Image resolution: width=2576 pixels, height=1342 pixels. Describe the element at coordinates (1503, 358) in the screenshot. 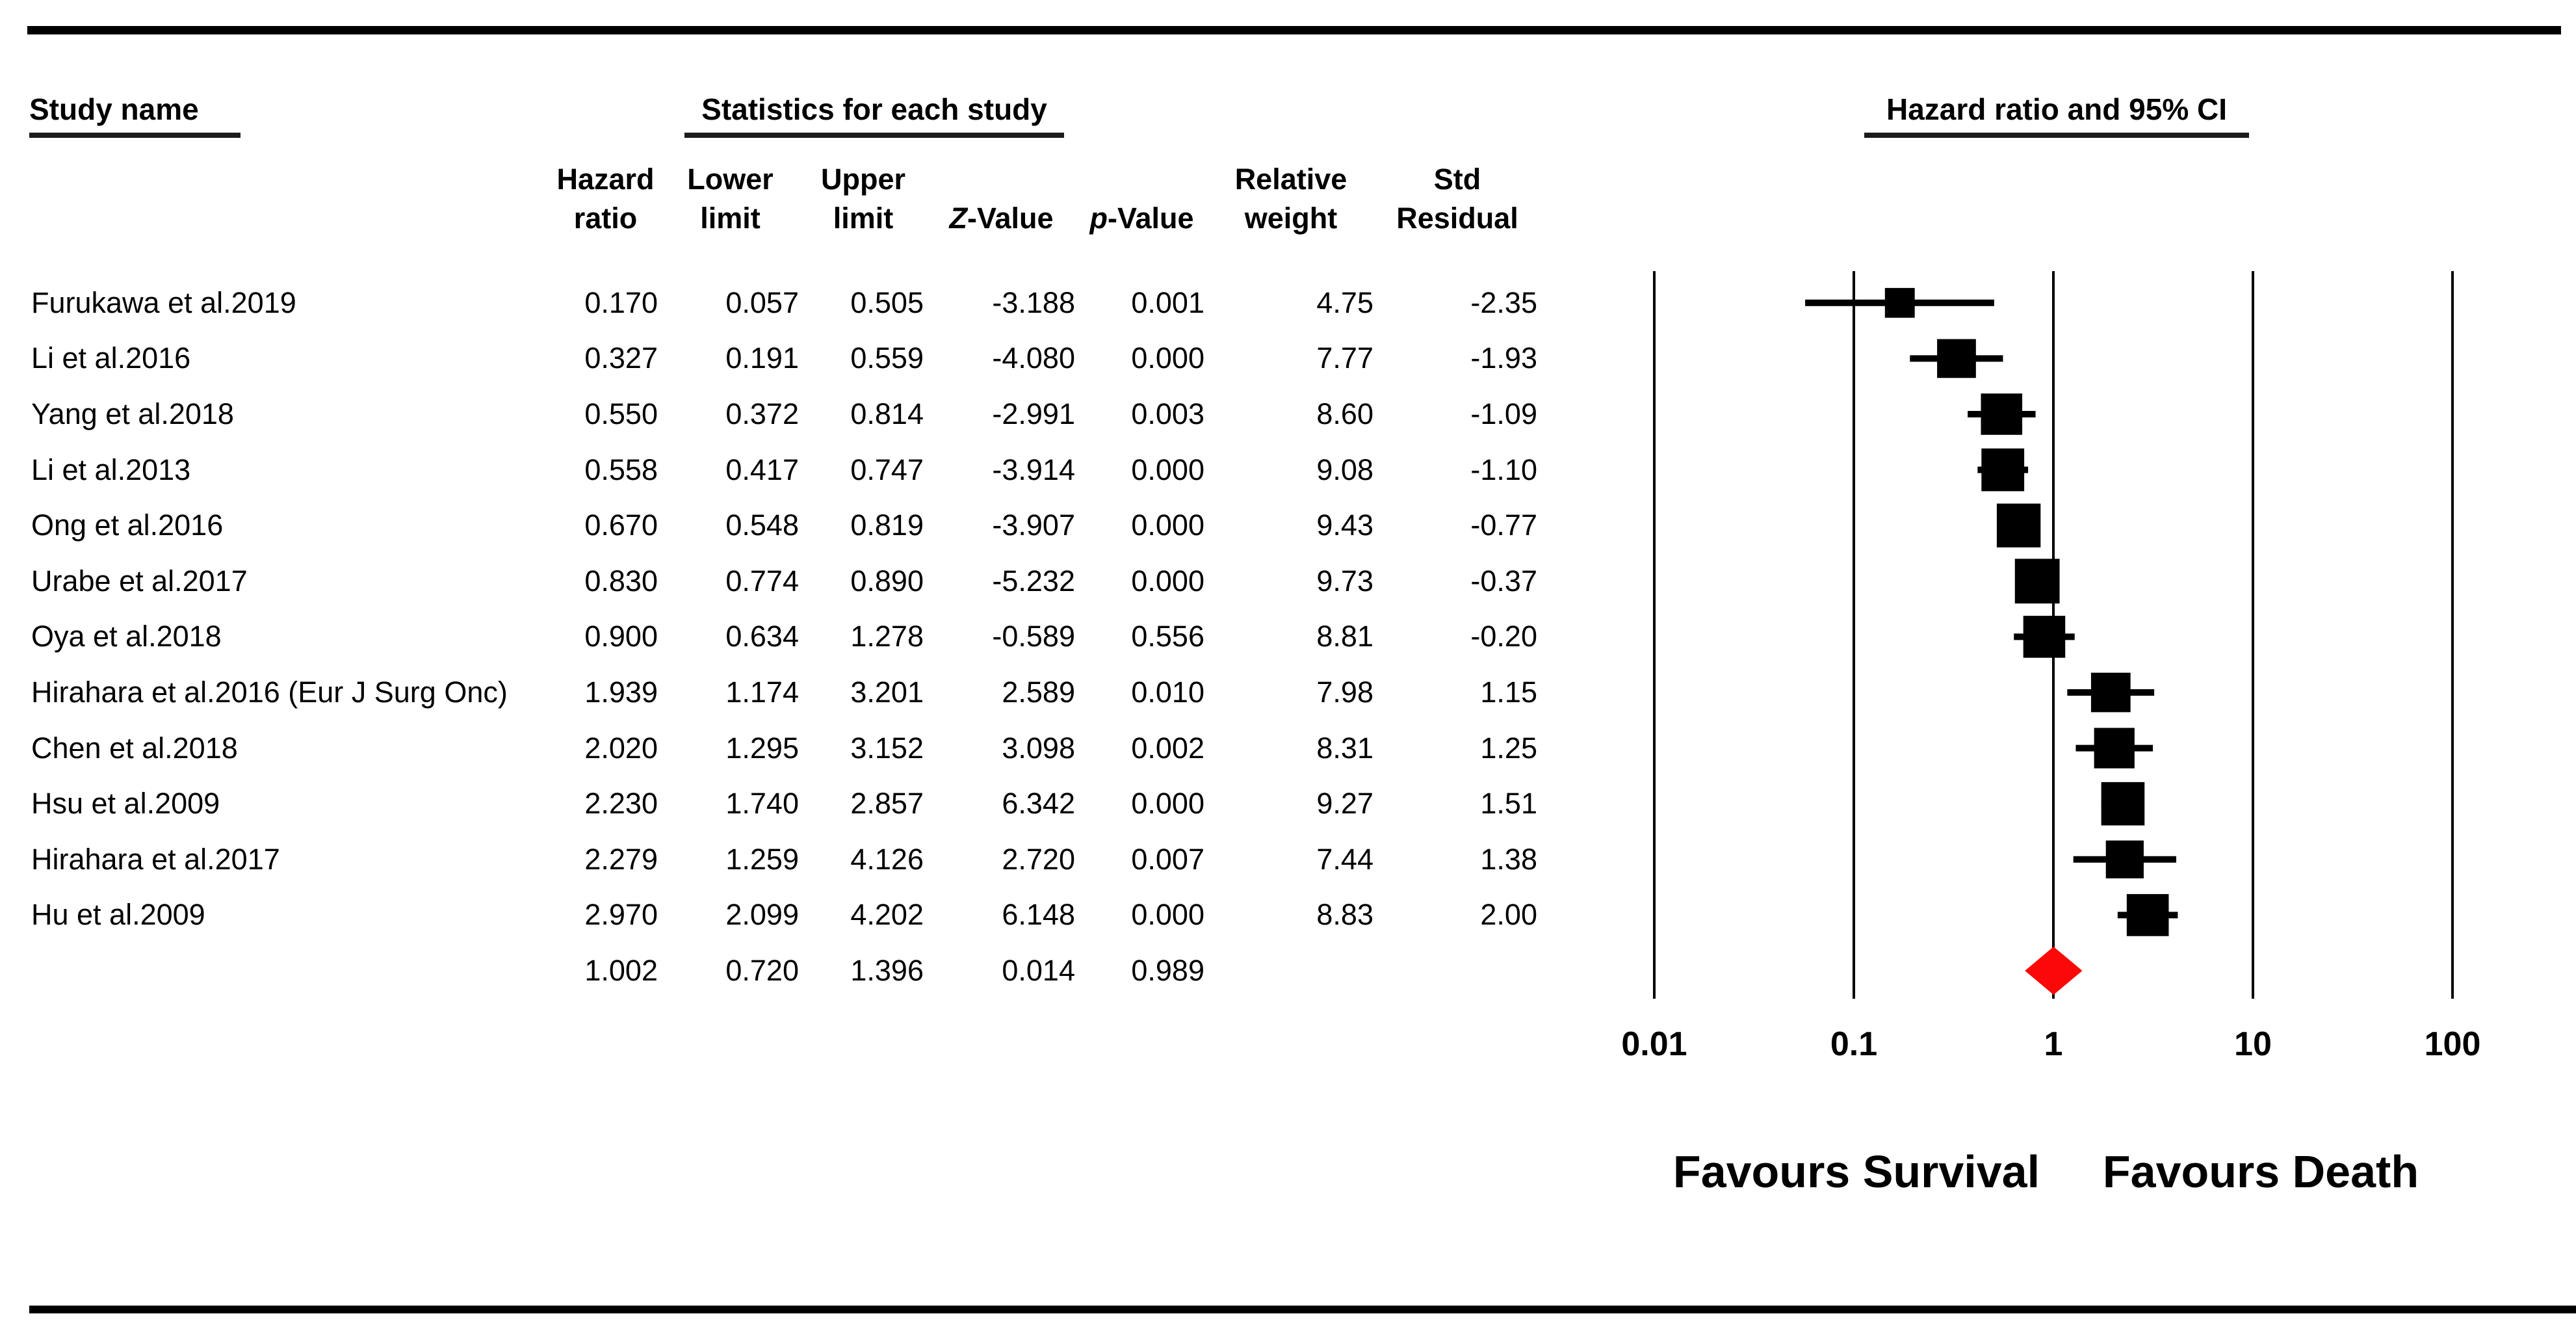

I see `std-residual-cell: -1.93` at that location.